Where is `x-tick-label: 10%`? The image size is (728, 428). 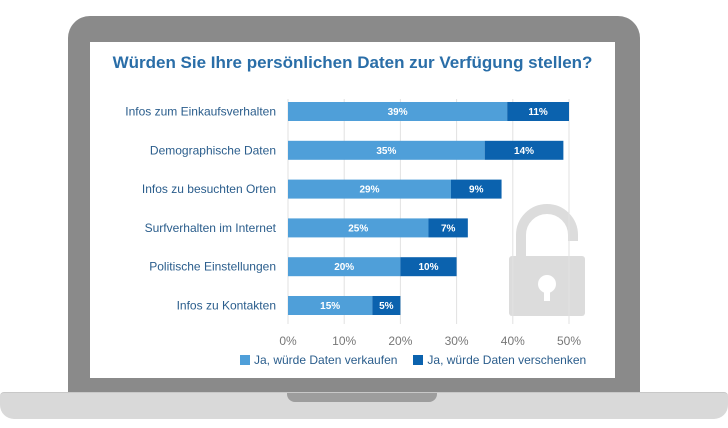
x-tick-label: 10% is located at coordinates (344, 341).